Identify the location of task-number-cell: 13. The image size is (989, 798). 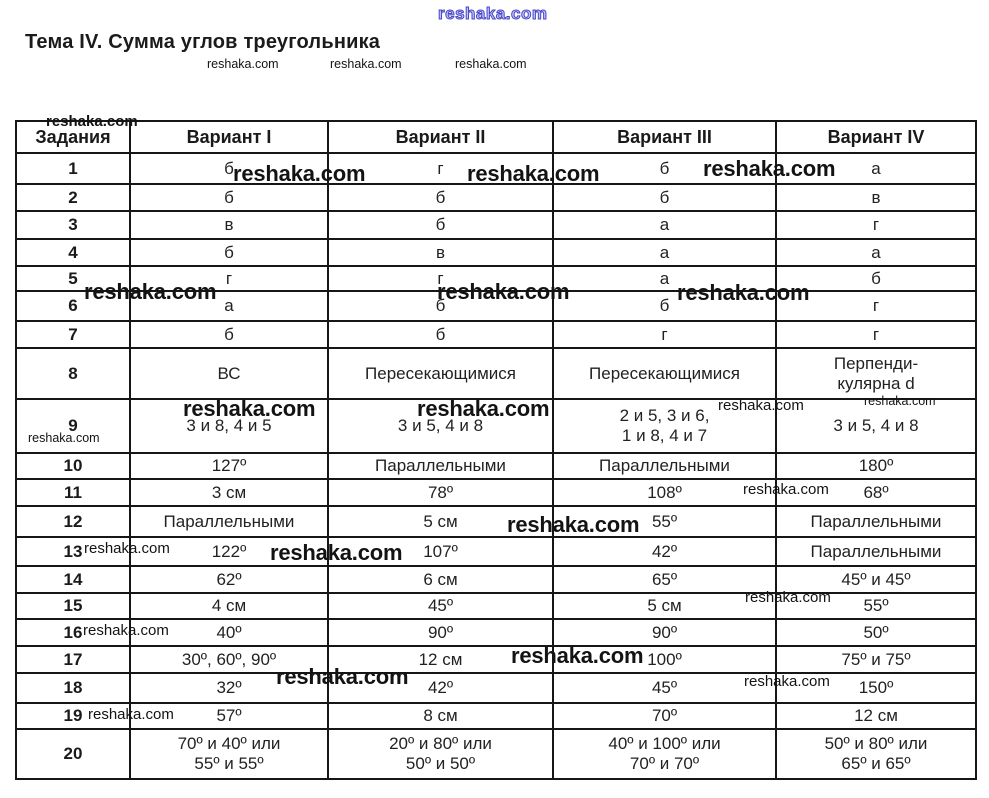
(73, 551).